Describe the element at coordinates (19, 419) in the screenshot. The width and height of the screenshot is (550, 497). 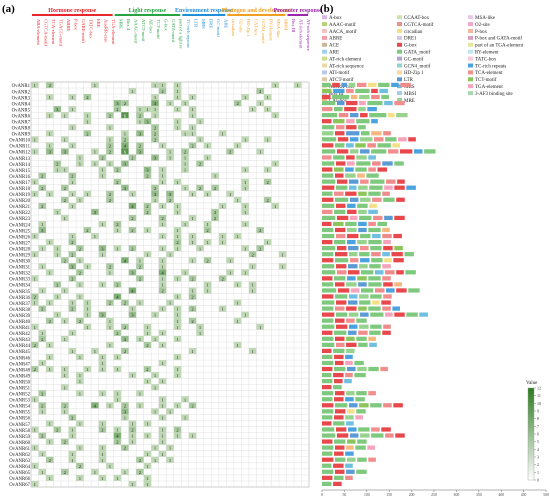
I see `gene-label: OvANR56` at that location.